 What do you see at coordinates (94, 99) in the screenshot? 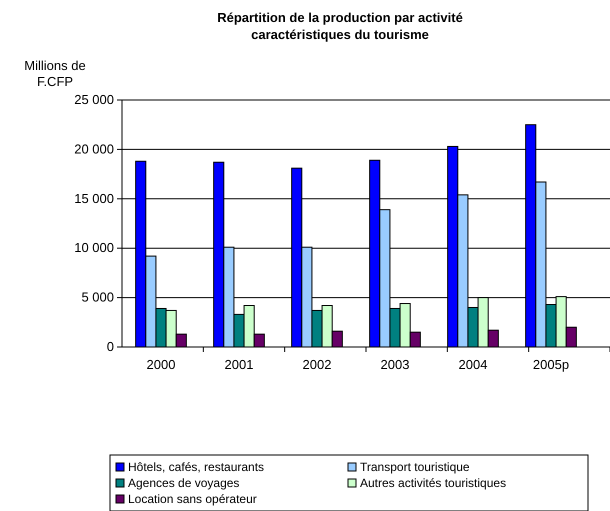
I see `y-tick-label: 25 000` at bounding box center [94, 99].